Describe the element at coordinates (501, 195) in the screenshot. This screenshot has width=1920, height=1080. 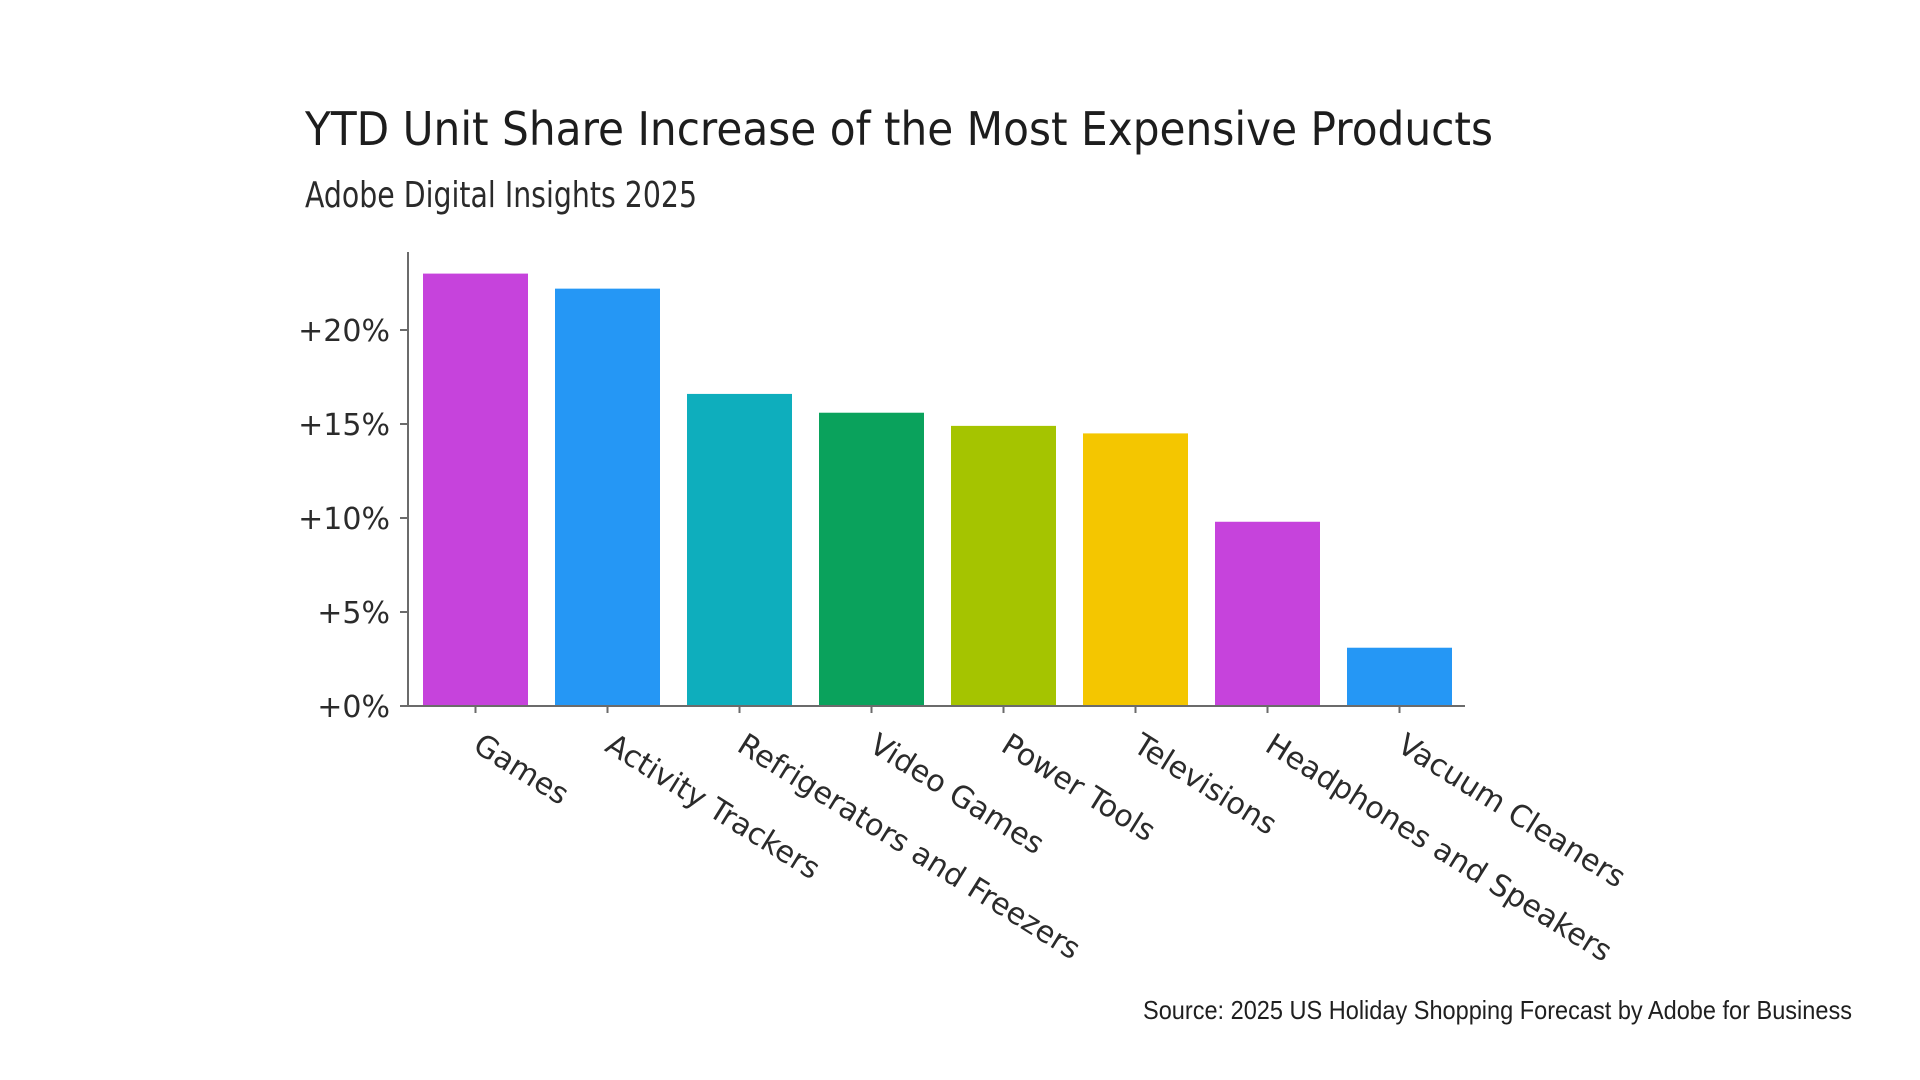
I see `chart-subtitle: Adobe Digital Insights 2025` at that location.